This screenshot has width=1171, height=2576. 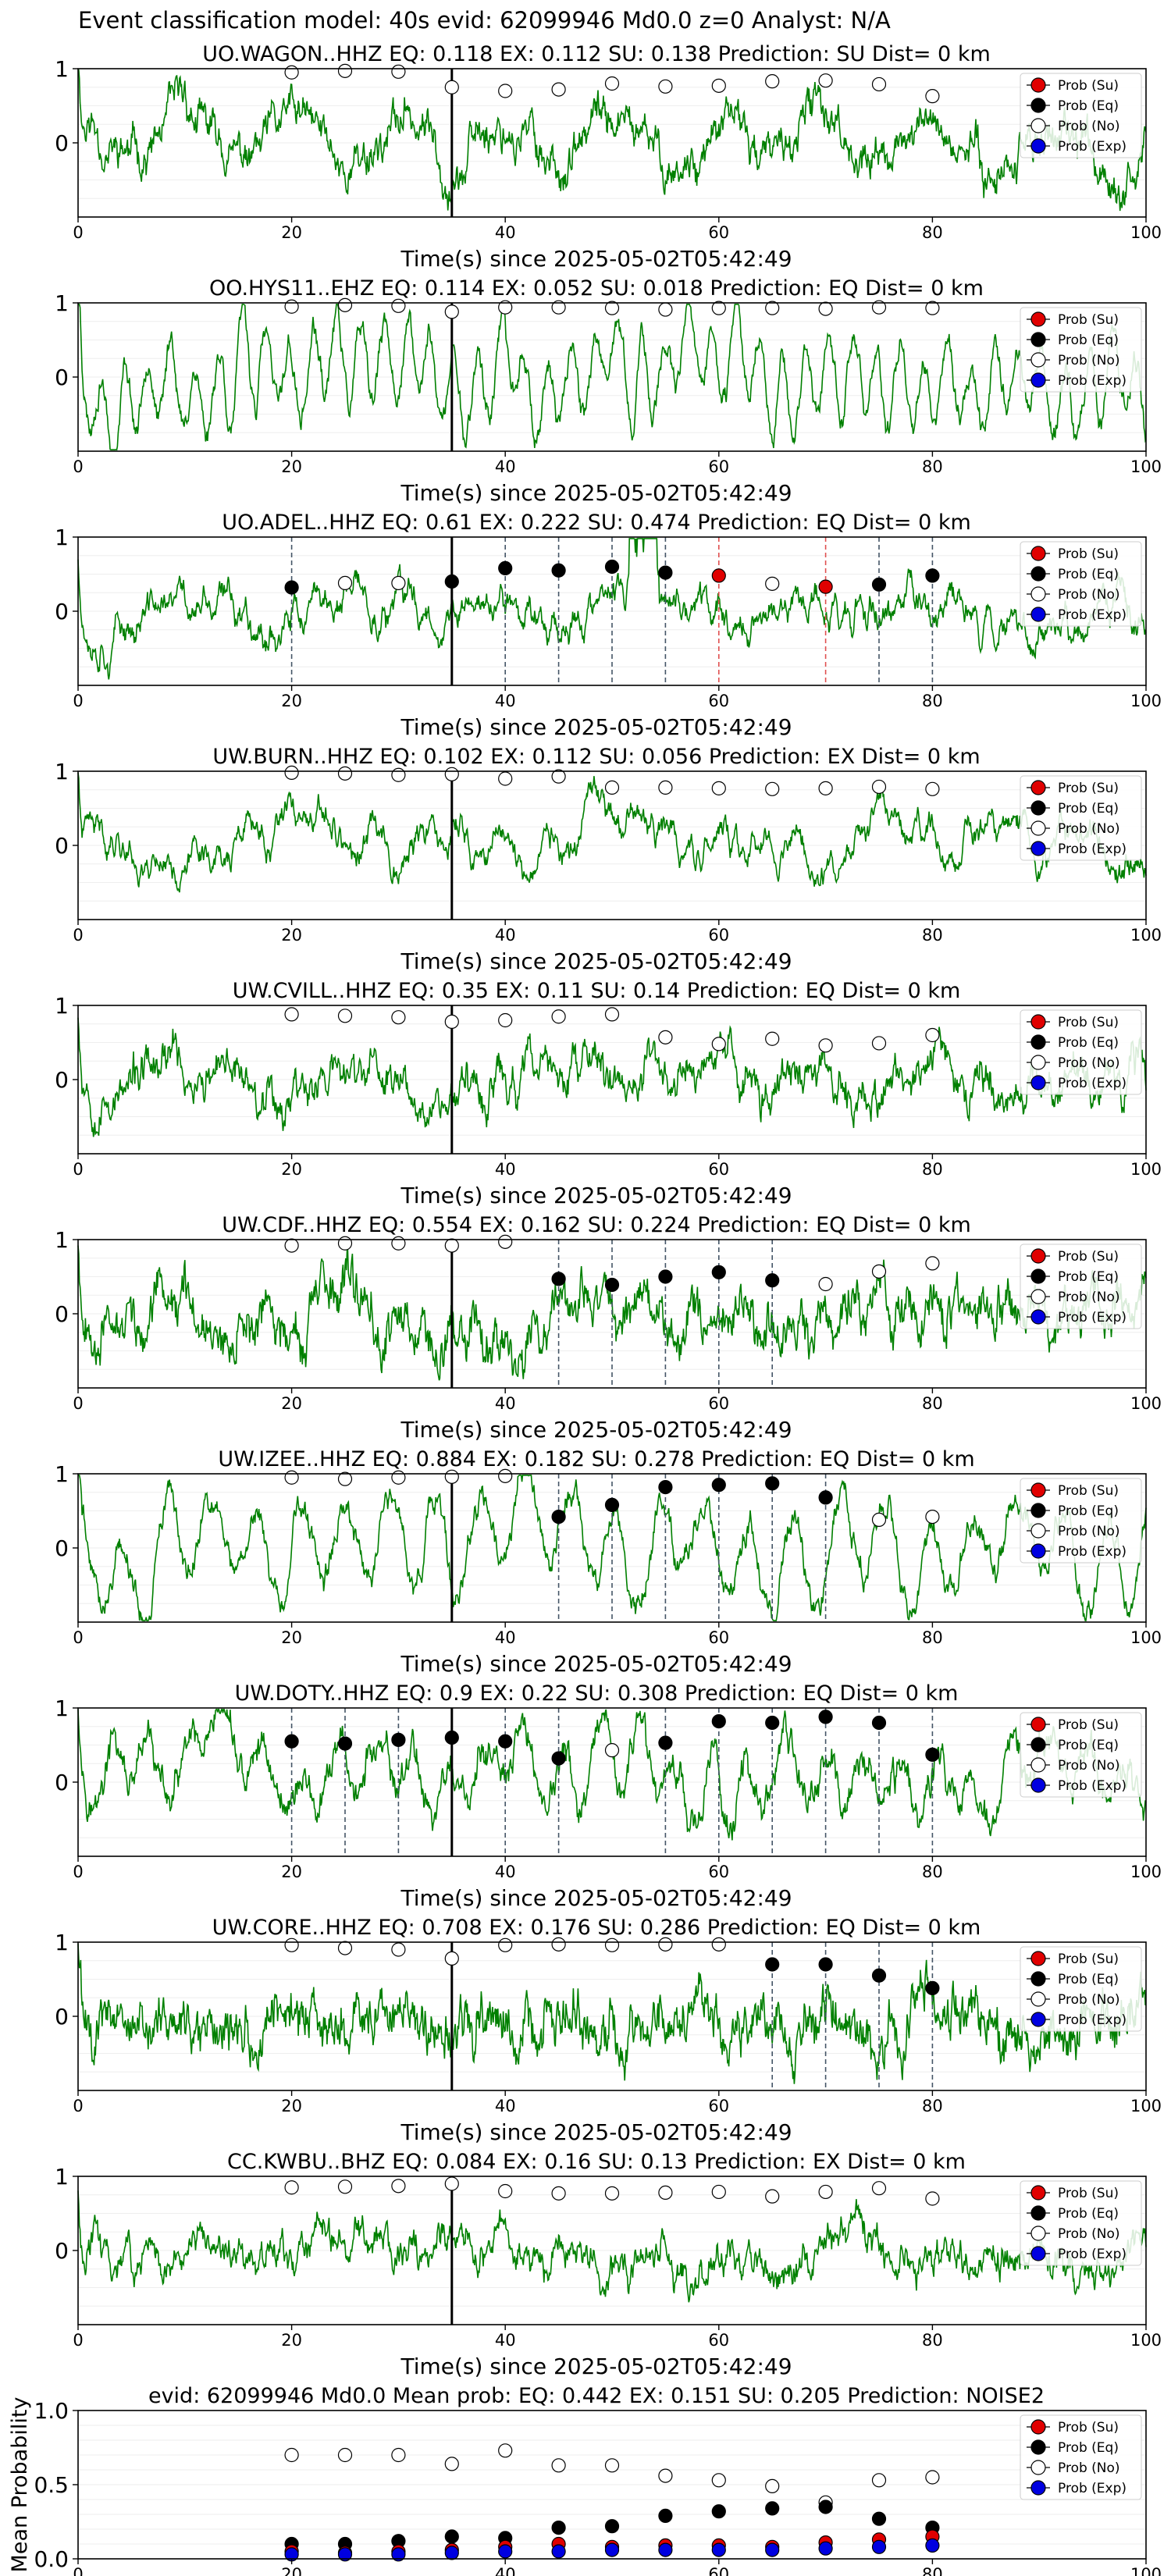 What do you see at coordinates (1088, 788) in the screenshot?
I see `legend-label-su: Prob (Su)` at bounding box center [1088, 788].